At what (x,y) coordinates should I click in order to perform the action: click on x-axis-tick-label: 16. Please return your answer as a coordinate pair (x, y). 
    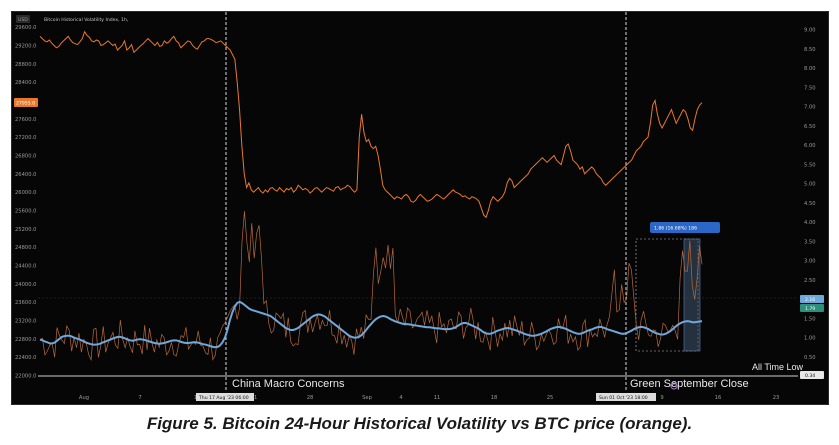
    Looking at the image, I should click on (718, 398).